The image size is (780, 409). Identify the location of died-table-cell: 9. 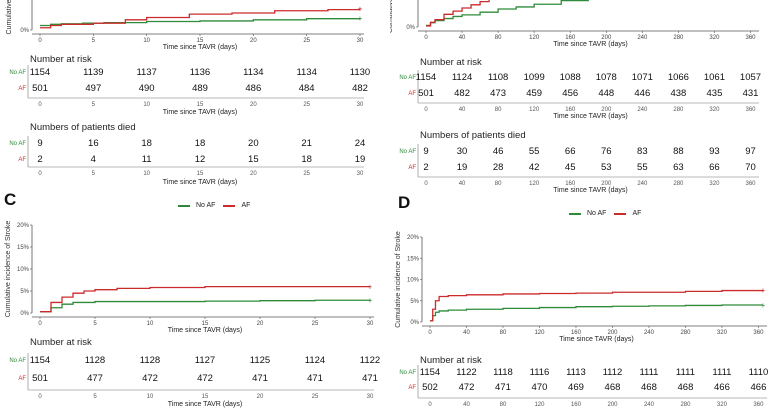
(39, 143).